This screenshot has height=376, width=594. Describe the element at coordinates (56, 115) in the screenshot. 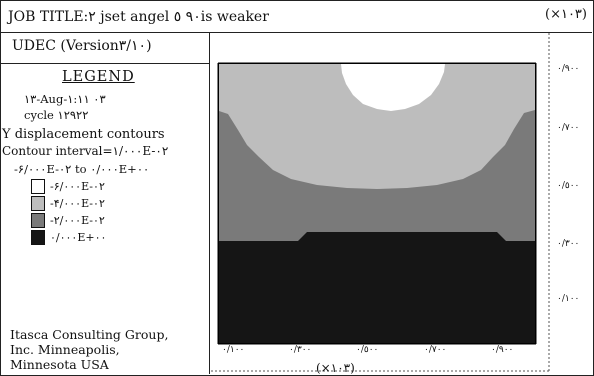

I see `cycle-count: cycle ١٢٩٢٢` at that location.